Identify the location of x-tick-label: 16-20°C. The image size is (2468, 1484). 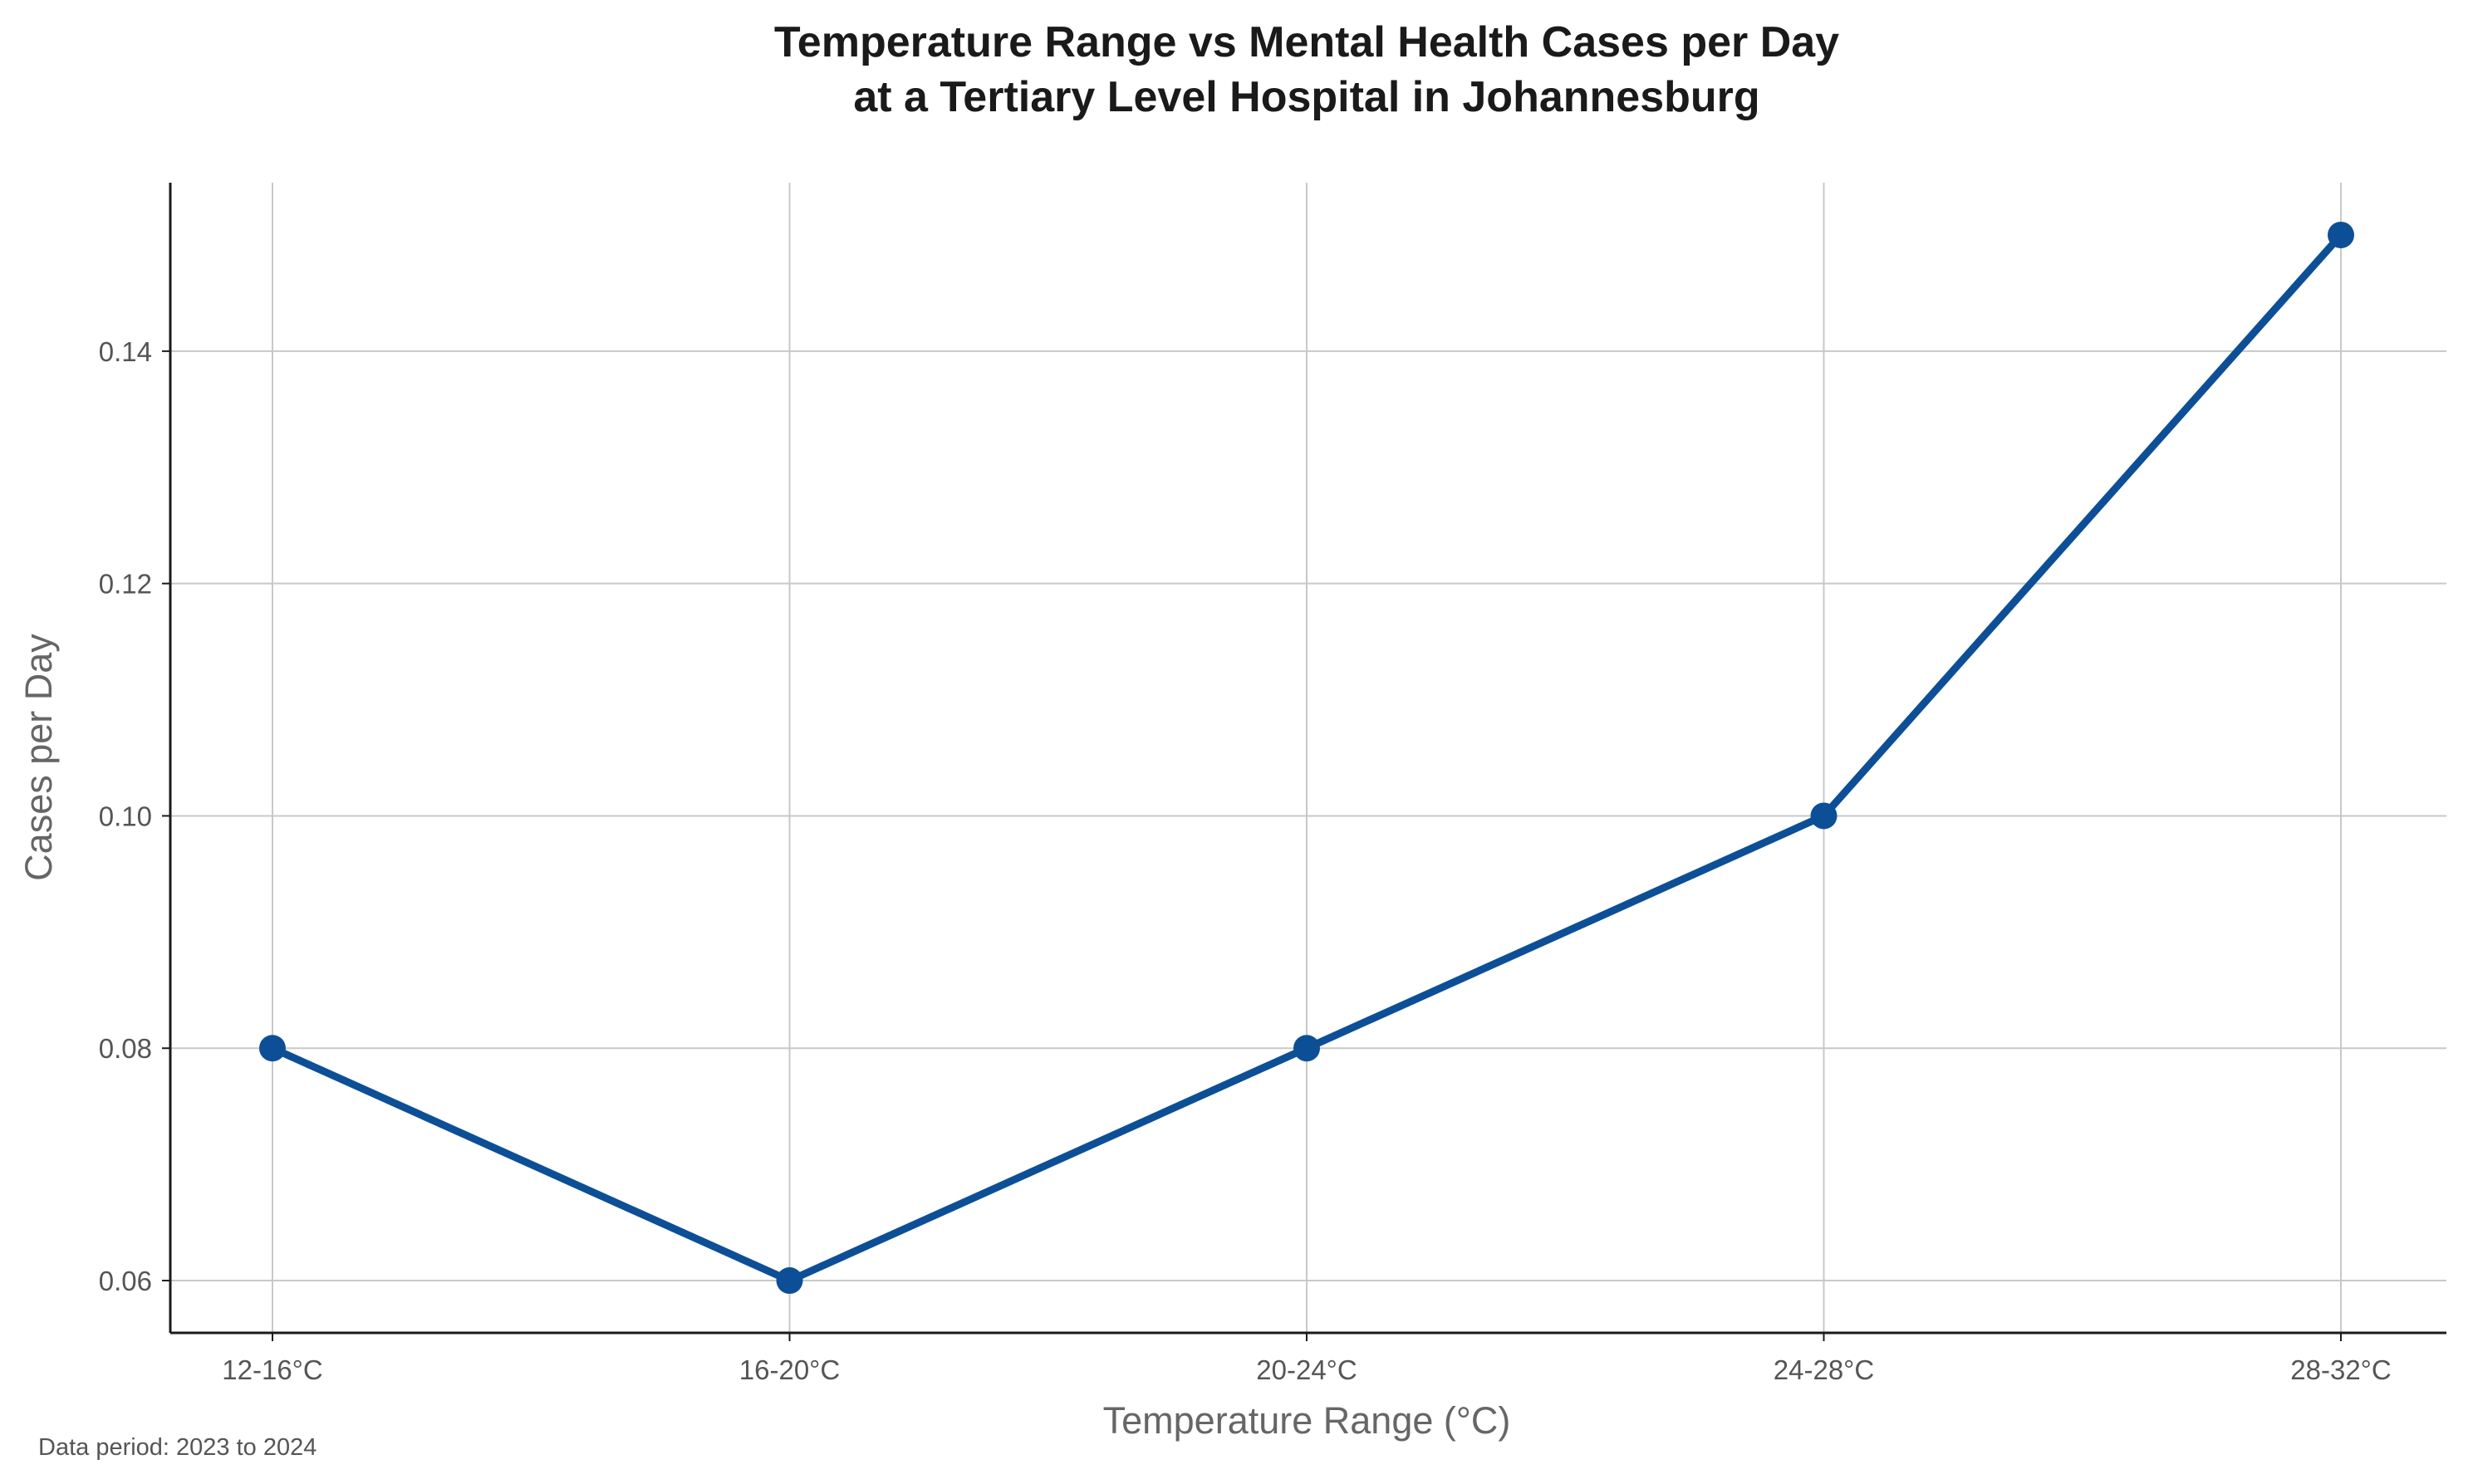
(789, 1369).